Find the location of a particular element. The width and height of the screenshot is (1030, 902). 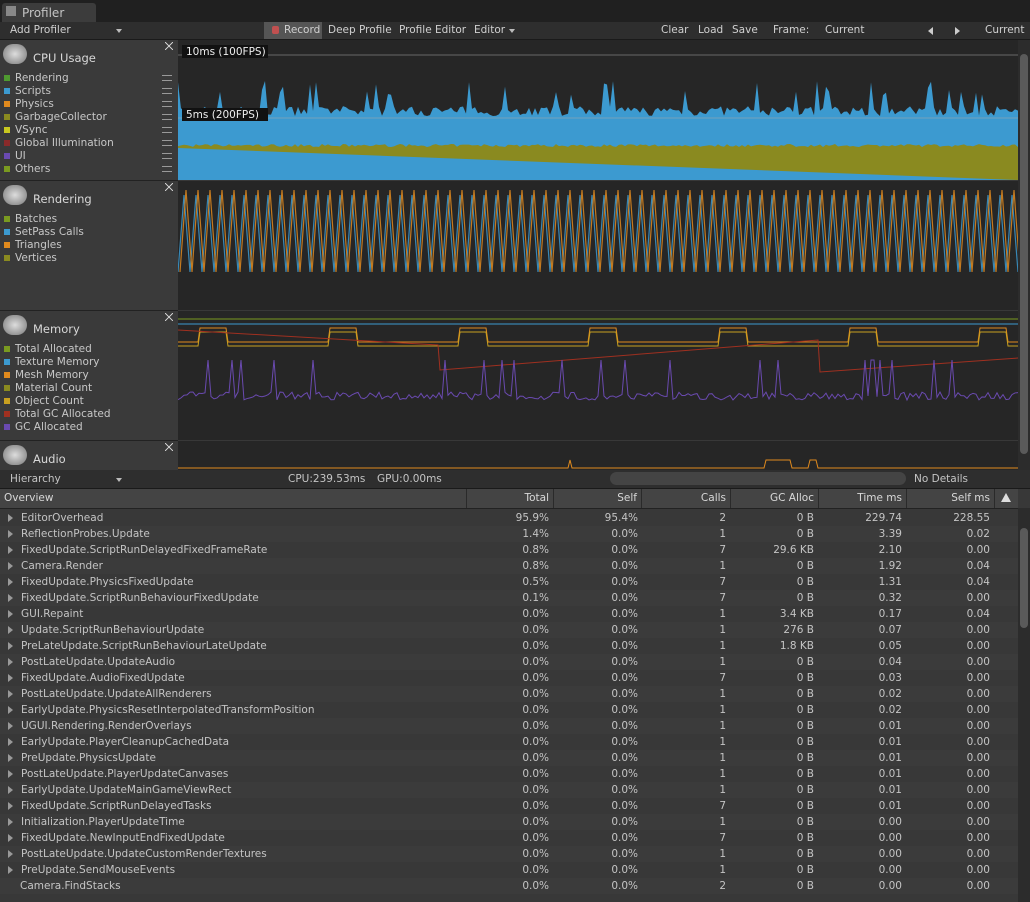

column-header: Overview is located at coordinates (29, 498).